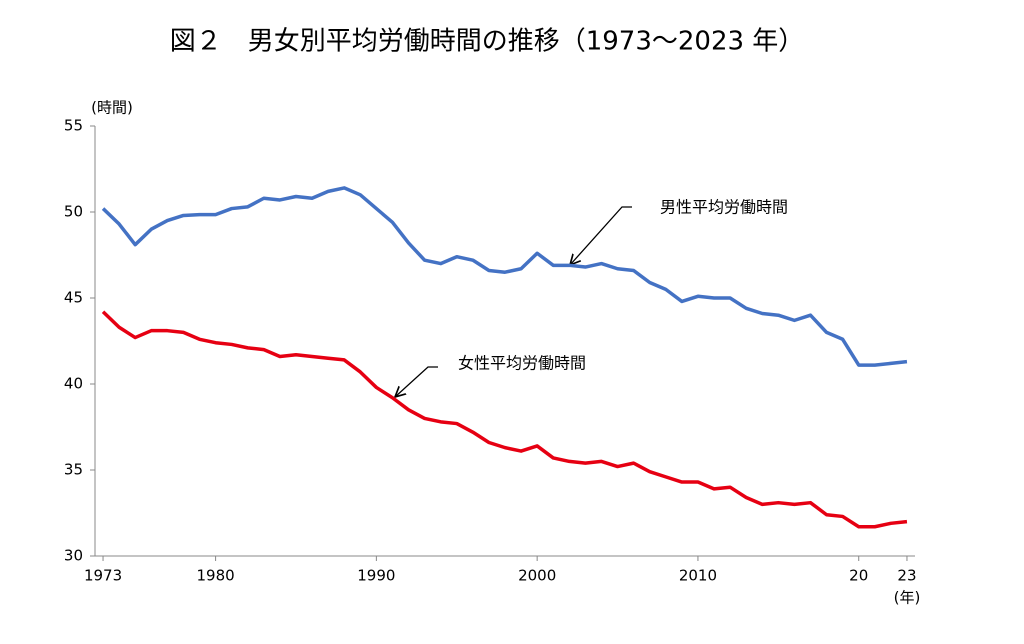 This screenshot has height=644, width=1024. What do you see at coordinates (724, 207) in the screenshot?
I see `series-label: 男性平均労働時間` at bounding box center [724, 207].